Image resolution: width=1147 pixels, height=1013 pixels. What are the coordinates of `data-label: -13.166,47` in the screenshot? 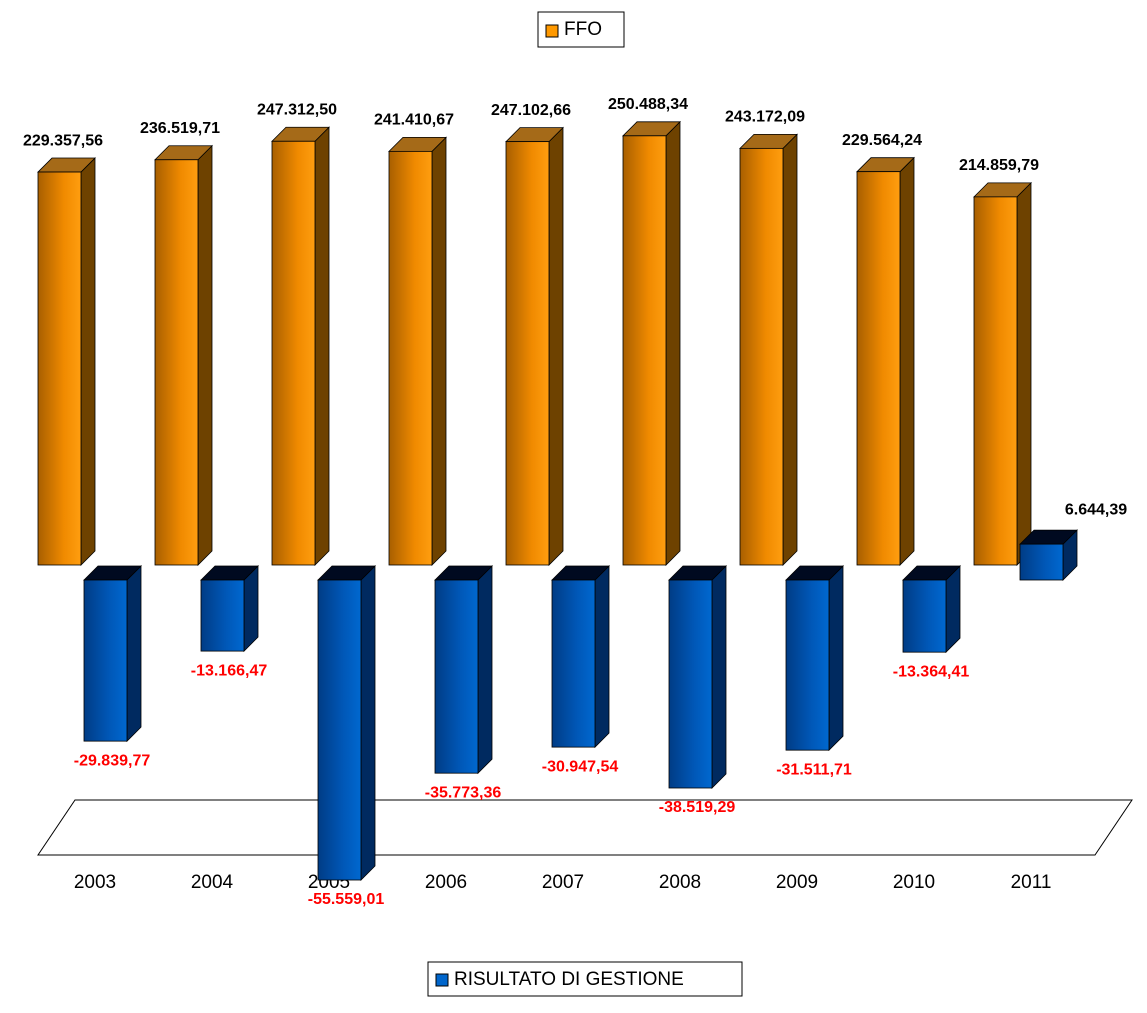 It's located at (229, 670).